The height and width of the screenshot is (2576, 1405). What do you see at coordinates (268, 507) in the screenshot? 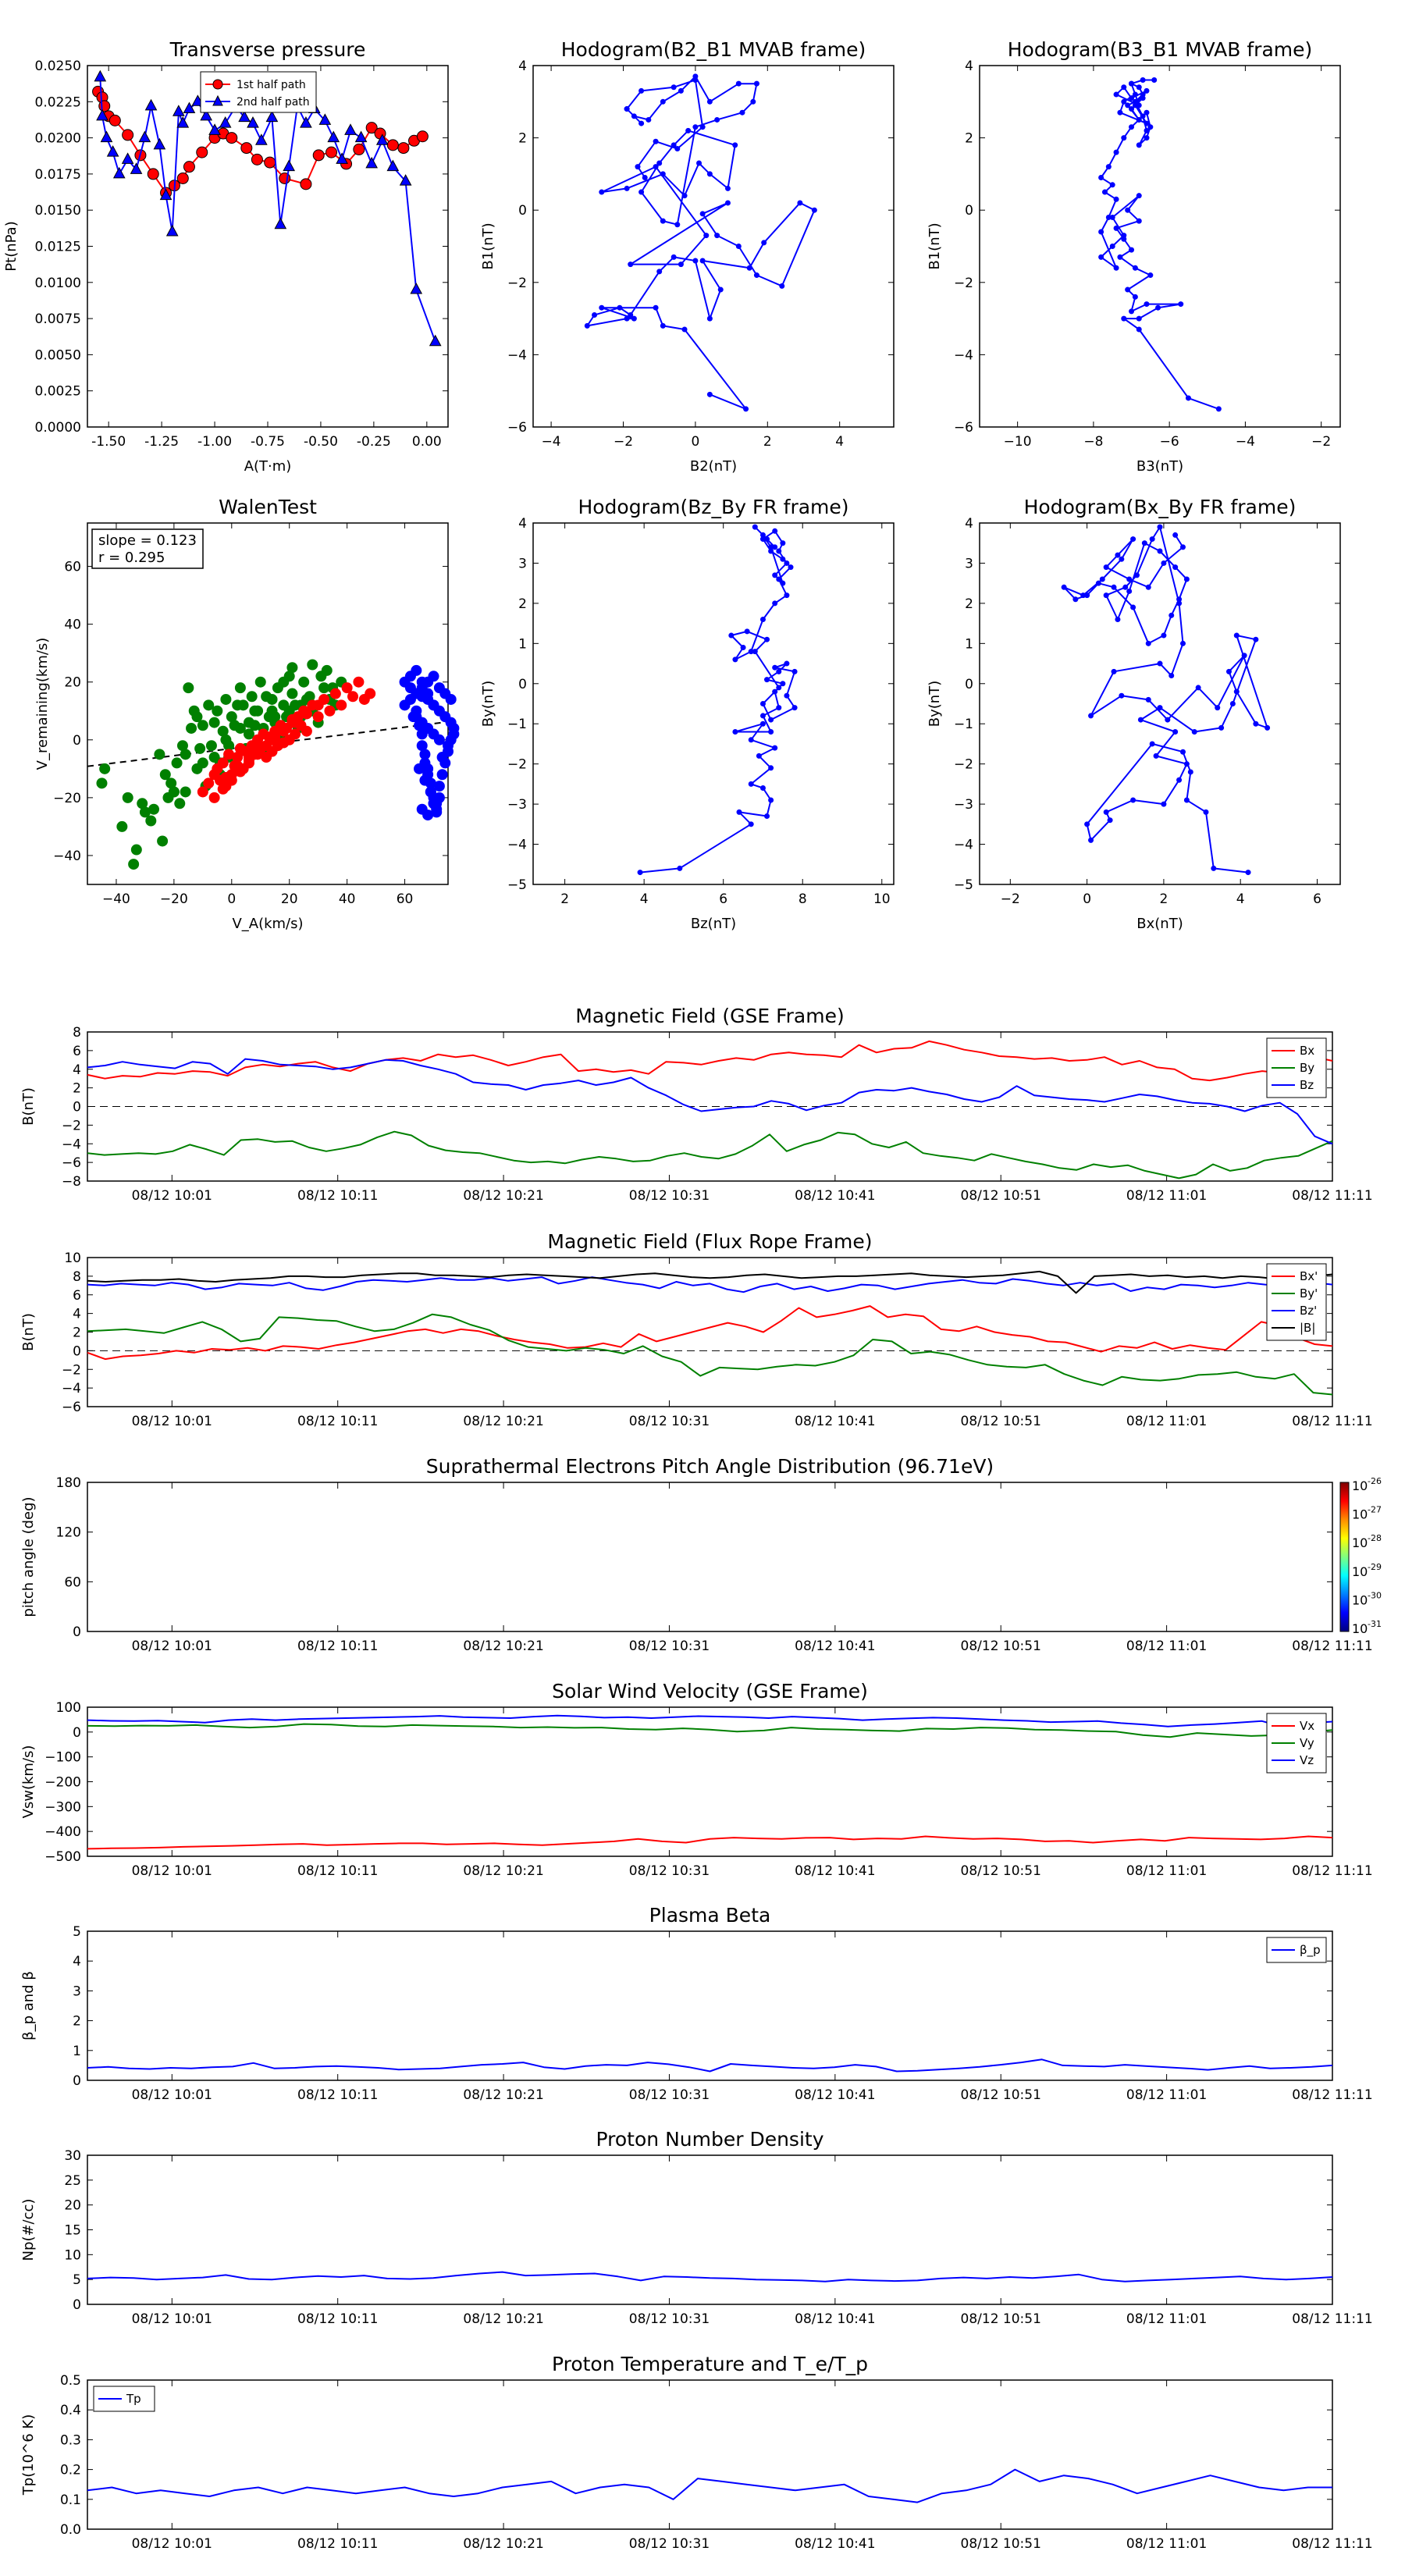
I see `chart-title: WalenTest` at bounding box center [268, 507].